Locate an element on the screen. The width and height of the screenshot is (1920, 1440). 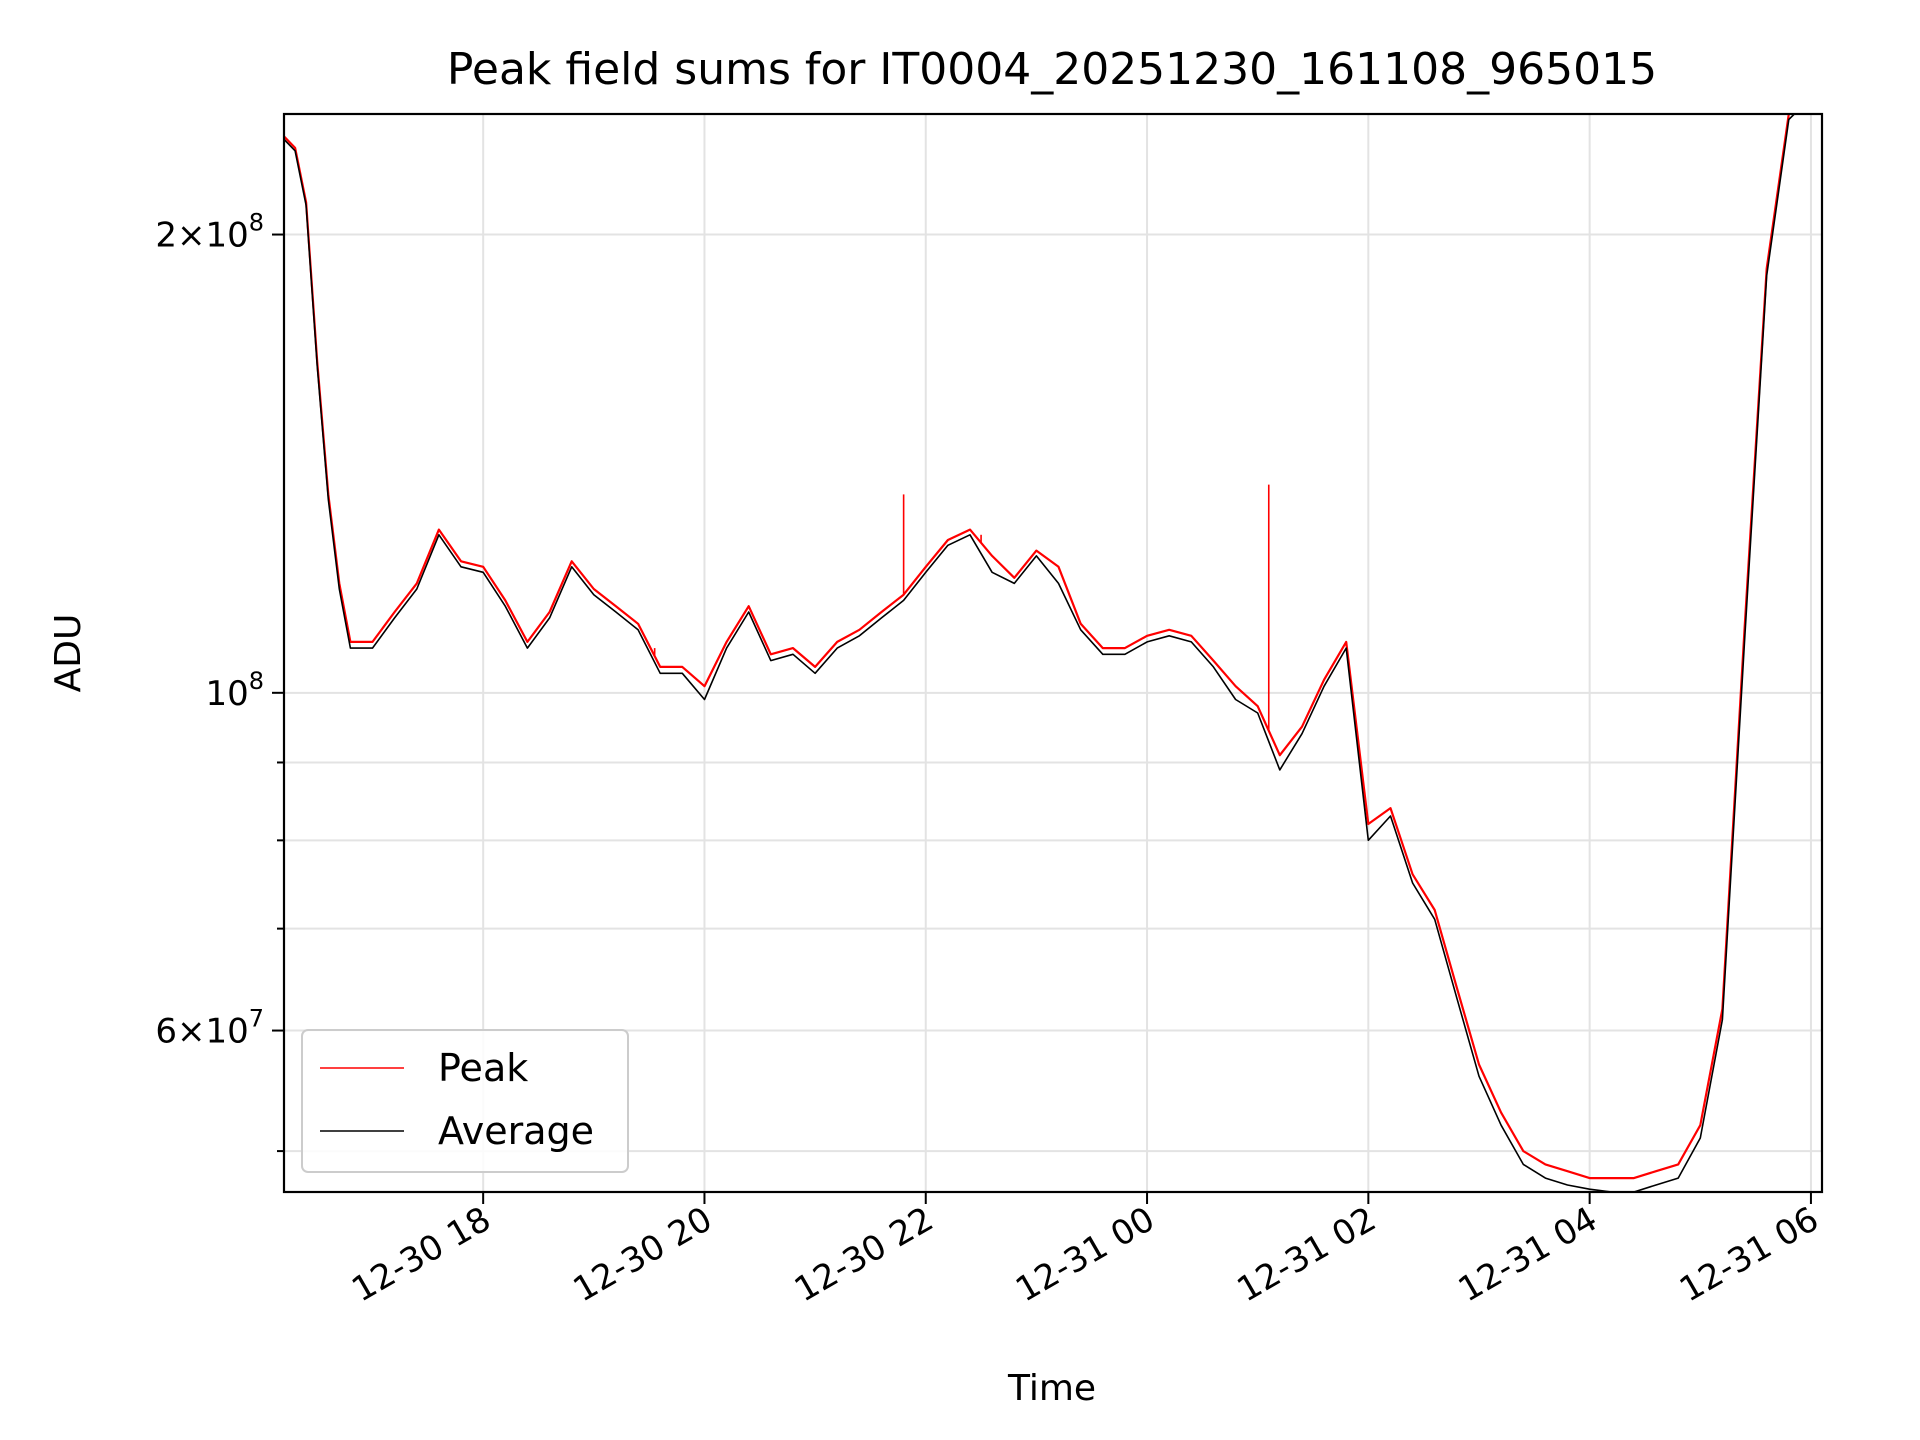
y-tick-label: 108 is located at coordinates (234, 690).